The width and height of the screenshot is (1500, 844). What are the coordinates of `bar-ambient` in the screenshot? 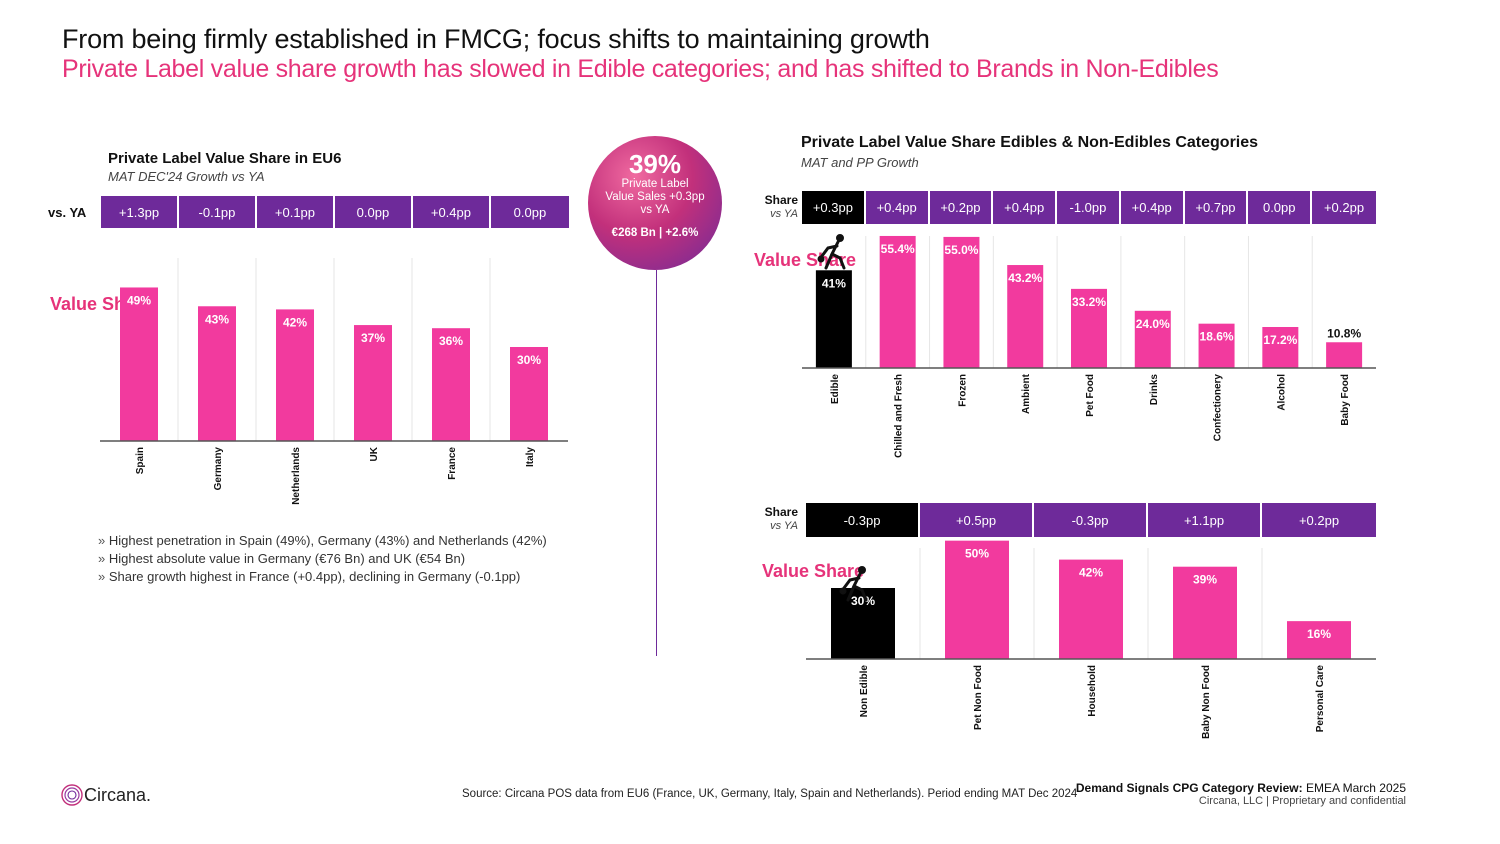 It's located at (1025, 316).